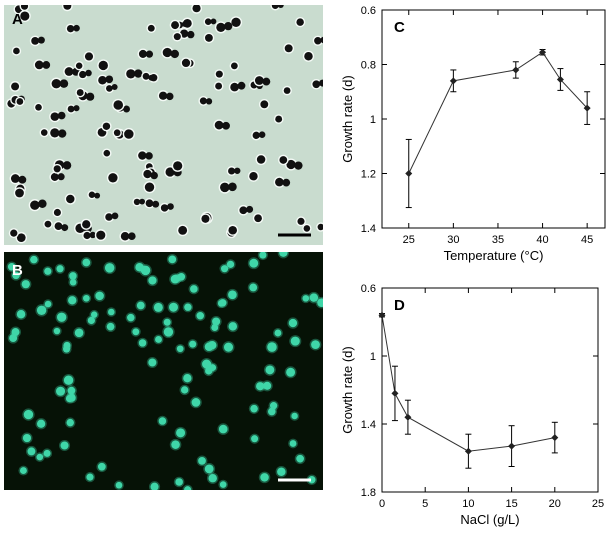 This screenshot has width=615, height=540. I want to click on y-tick-label: 1, so click(373, 120).